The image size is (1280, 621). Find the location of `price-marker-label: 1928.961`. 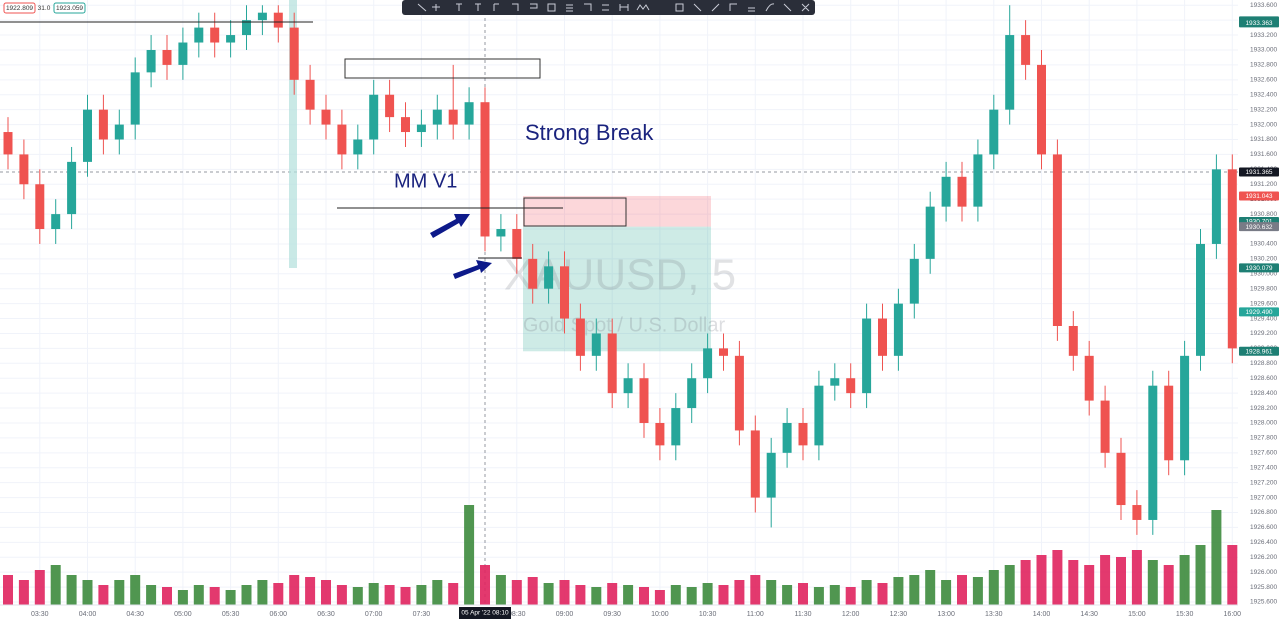

price-marker-label: 1928.961 is located at coordinates (1258, 352).